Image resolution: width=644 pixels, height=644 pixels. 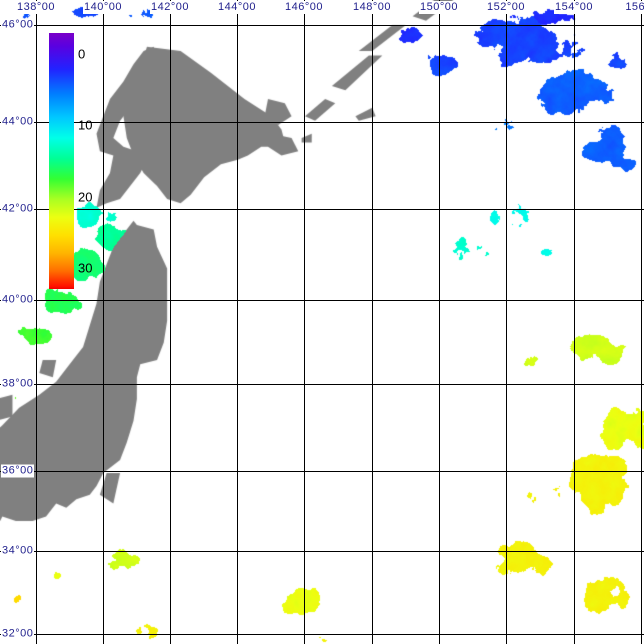 What do you see at coordinates (634, 7) in the screenshot?
I see `longitude-label: 156°0` at bounding box center [634, 7].